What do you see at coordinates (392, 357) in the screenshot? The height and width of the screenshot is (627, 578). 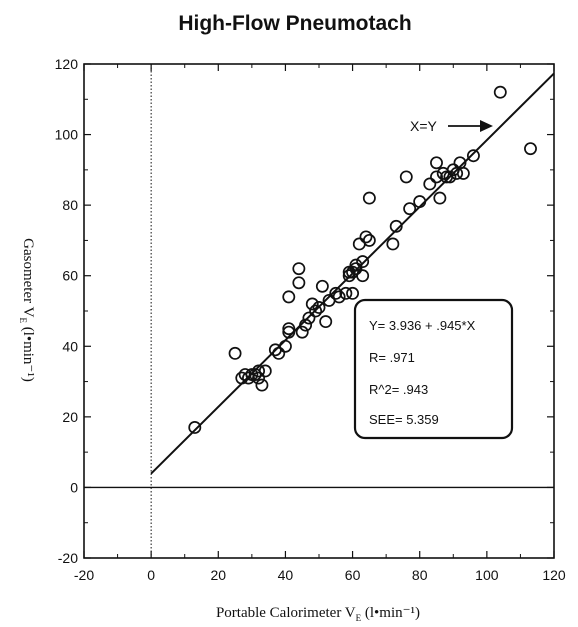 I see `stats-r: R= .971` at bounding box center [392, 357].